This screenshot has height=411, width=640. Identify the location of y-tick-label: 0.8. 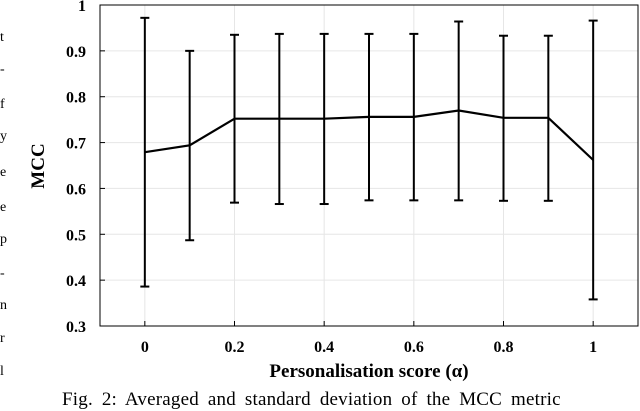
(76, 98).